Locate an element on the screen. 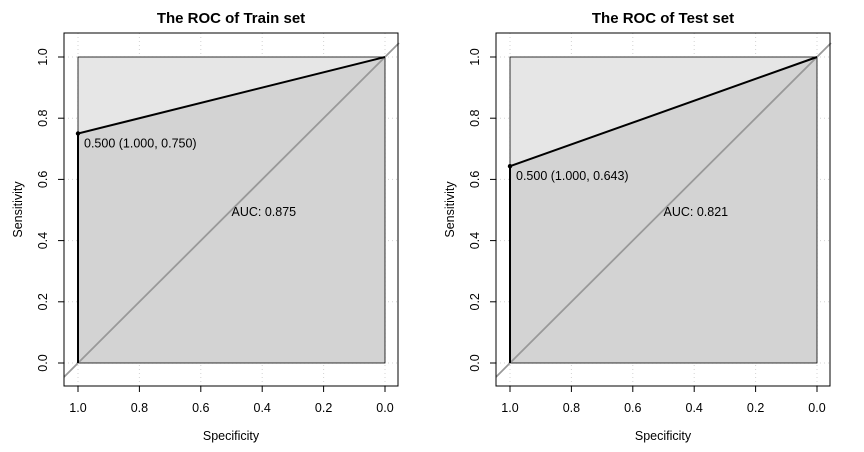 The image size is (864, 452). chart-title: The ROC of Test set is located at coordinates (663, 18).